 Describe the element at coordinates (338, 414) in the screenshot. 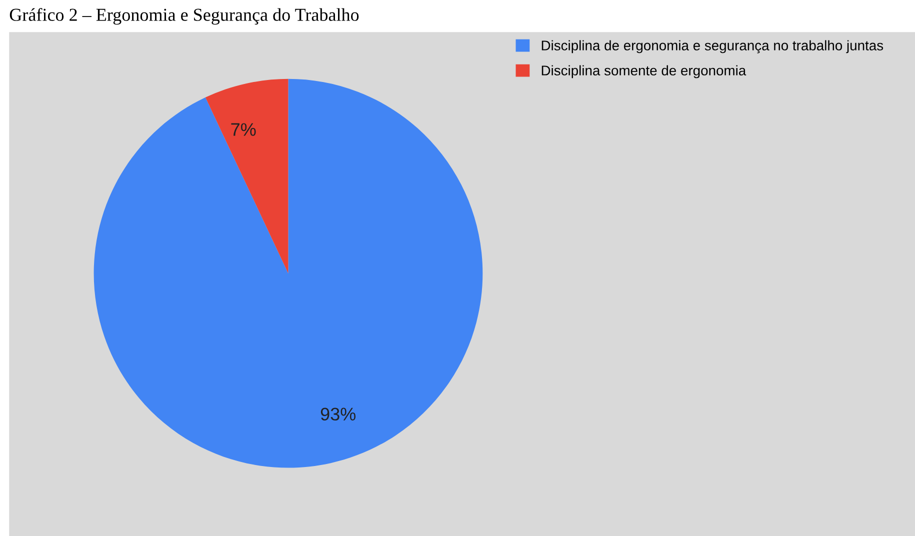

I see `data-label: 93%` at that location.